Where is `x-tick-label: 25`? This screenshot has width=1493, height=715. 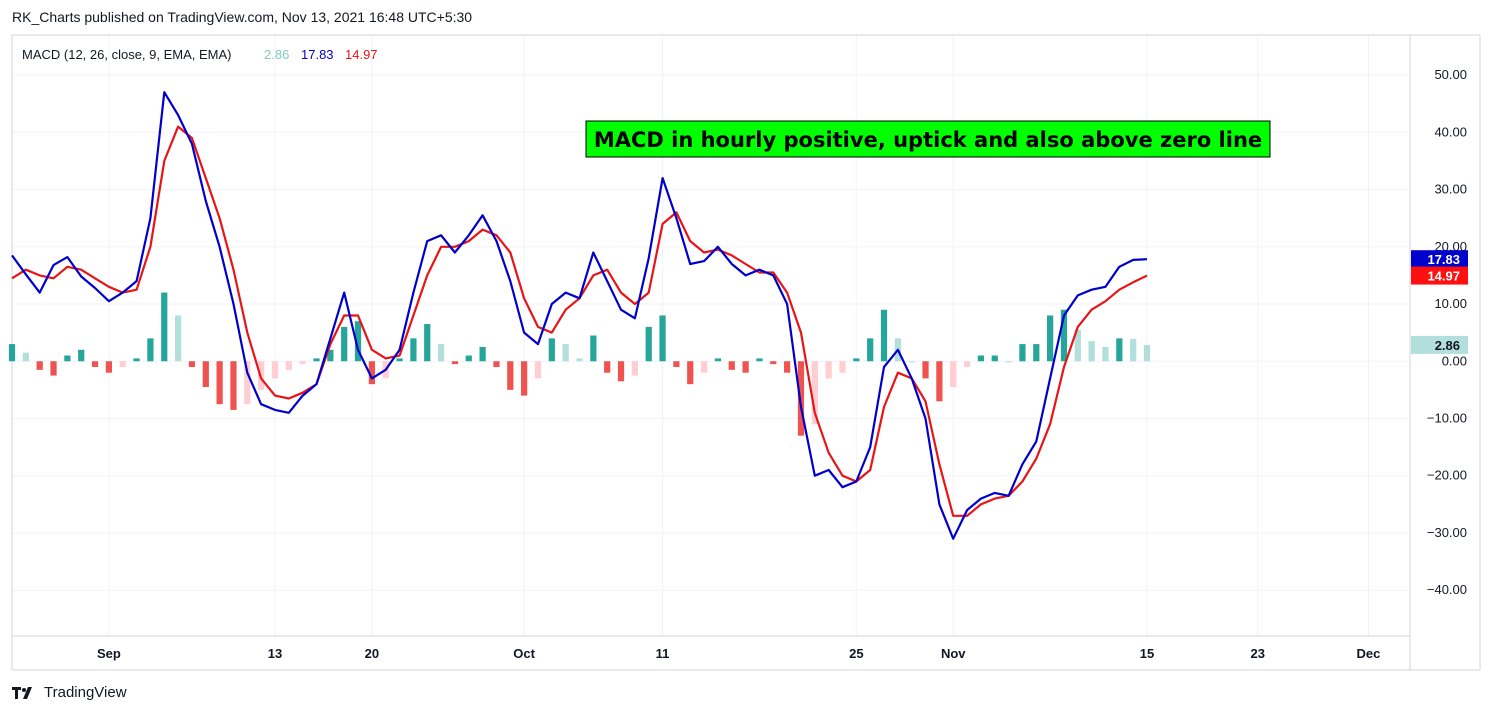 x-tick-label: 25 is located at coordinates (856, 653).